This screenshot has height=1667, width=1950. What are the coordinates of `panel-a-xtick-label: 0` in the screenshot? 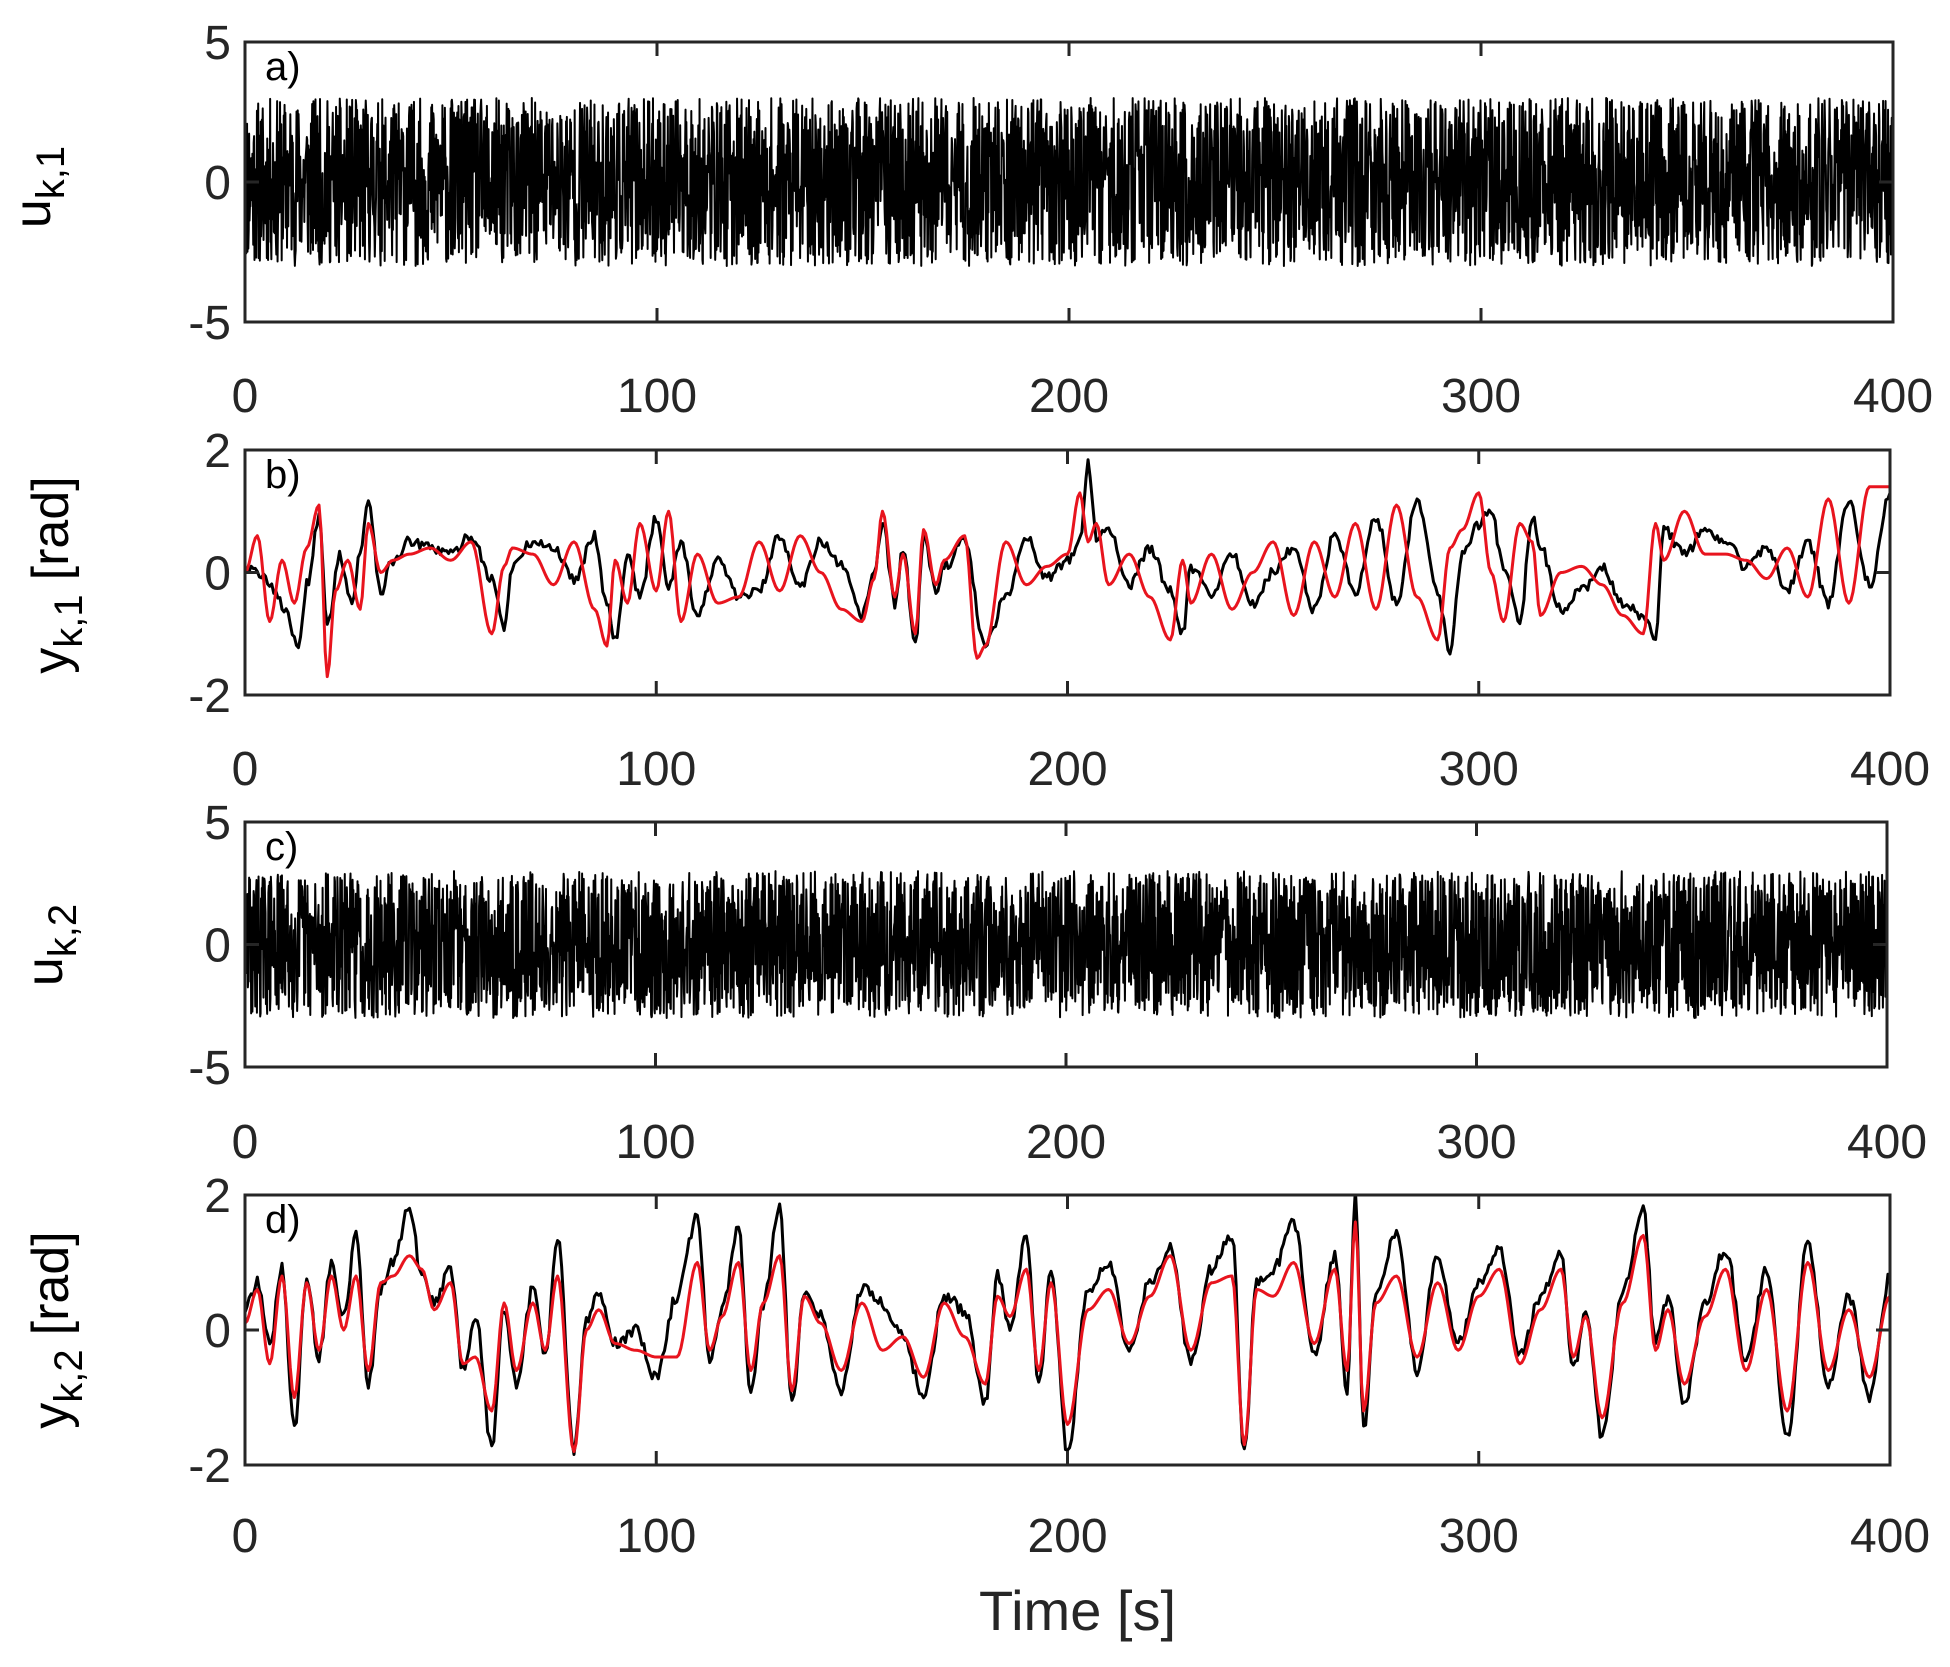 It's located at (245, 396).